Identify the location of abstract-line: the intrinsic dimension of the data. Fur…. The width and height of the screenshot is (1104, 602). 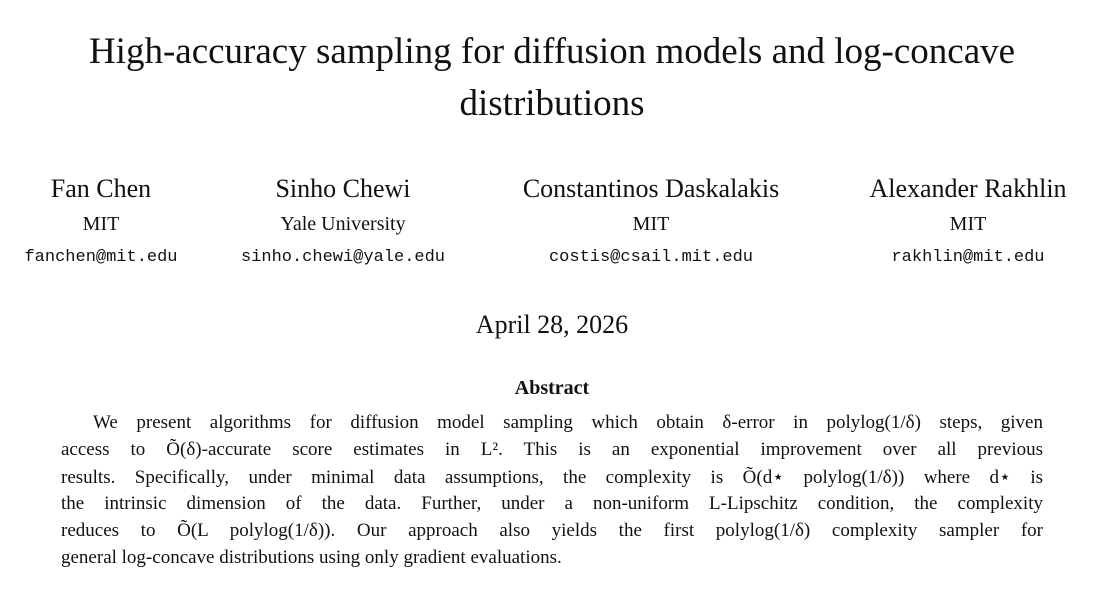
(552, 503).